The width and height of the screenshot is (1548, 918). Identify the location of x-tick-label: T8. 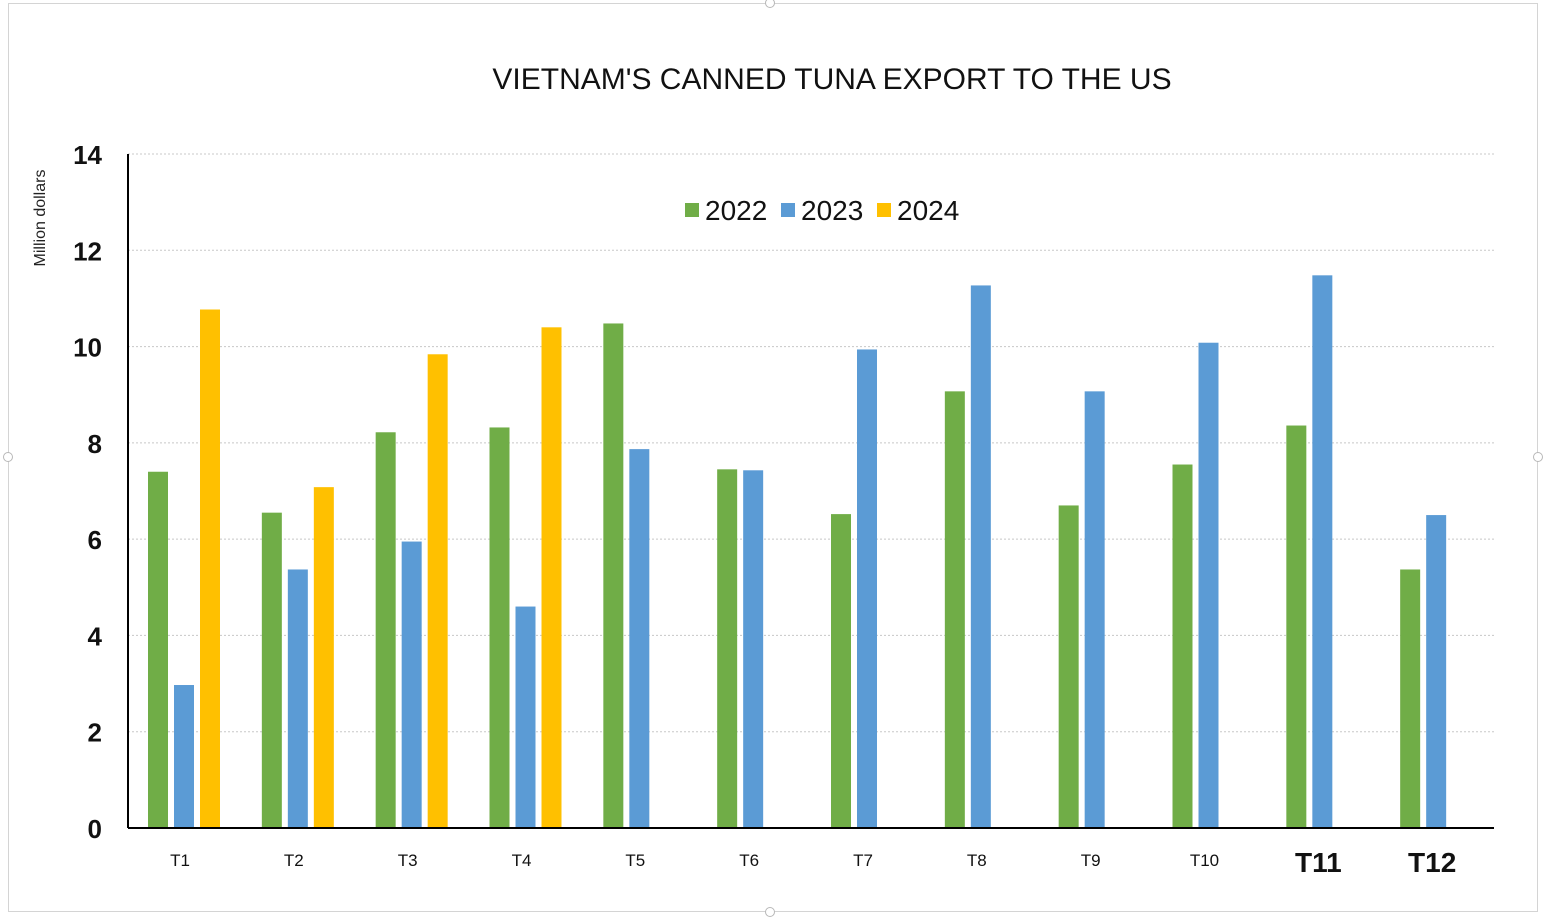
(977, 860).